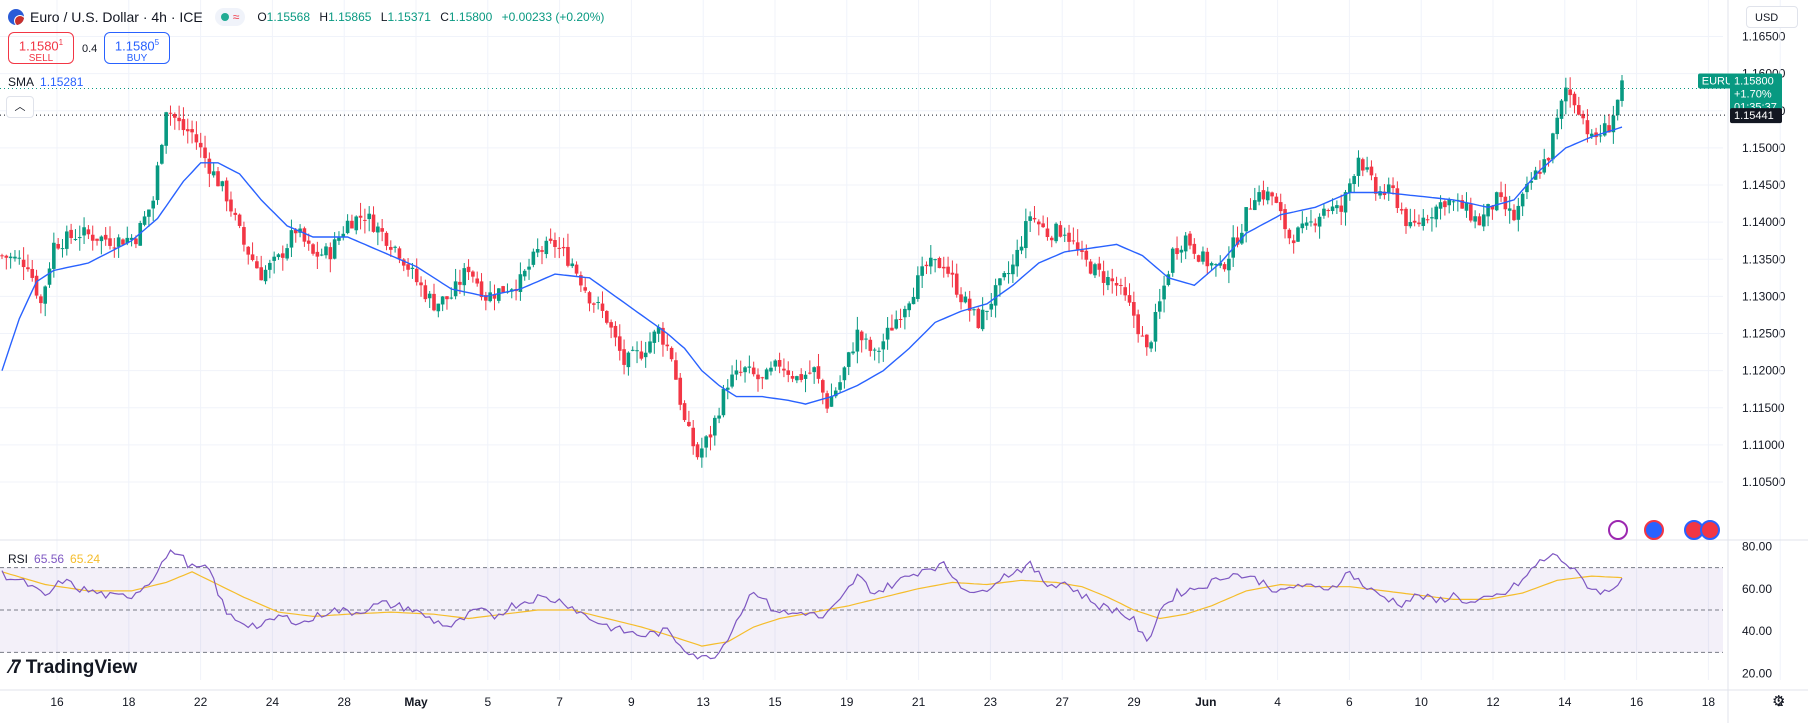  I want to click on market-status-pill: ≈, so click(230, 17).